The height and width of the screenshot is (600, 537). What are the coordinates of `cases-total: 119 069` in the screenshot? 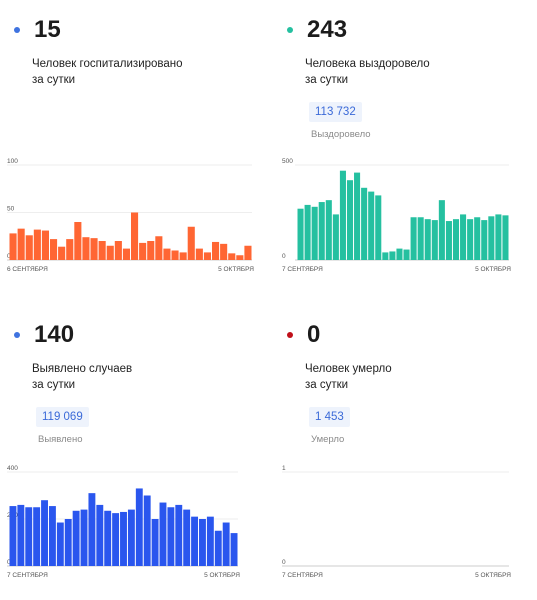 It's located at (62, 417).